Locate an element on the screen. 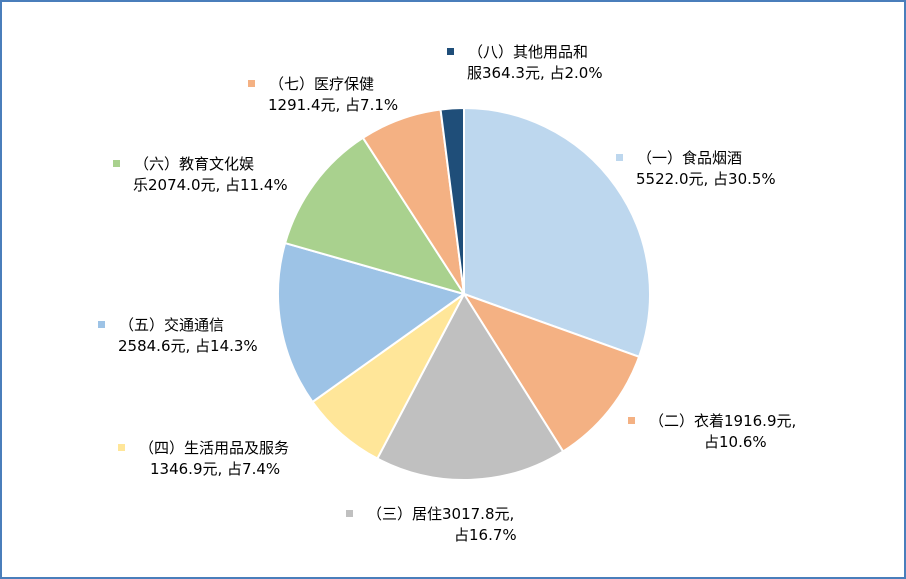 The image size is (906, 579). label-slice-7: （七）医疗保健 1291.4元, 占7.1% is located at coordinates (323, 95).